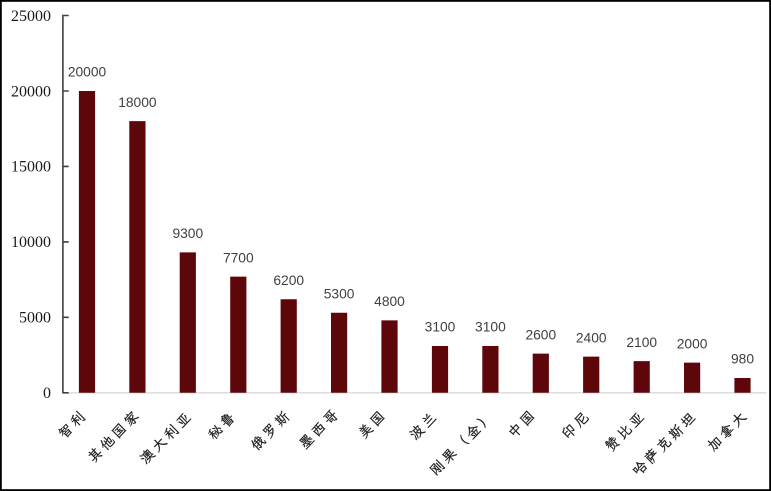 The width and height of the screenshot is (771, 491). What do you see at coordinates (31, 167) in the screenshot?
I see `svg-text: 15000` at bounding box center [31, 167].